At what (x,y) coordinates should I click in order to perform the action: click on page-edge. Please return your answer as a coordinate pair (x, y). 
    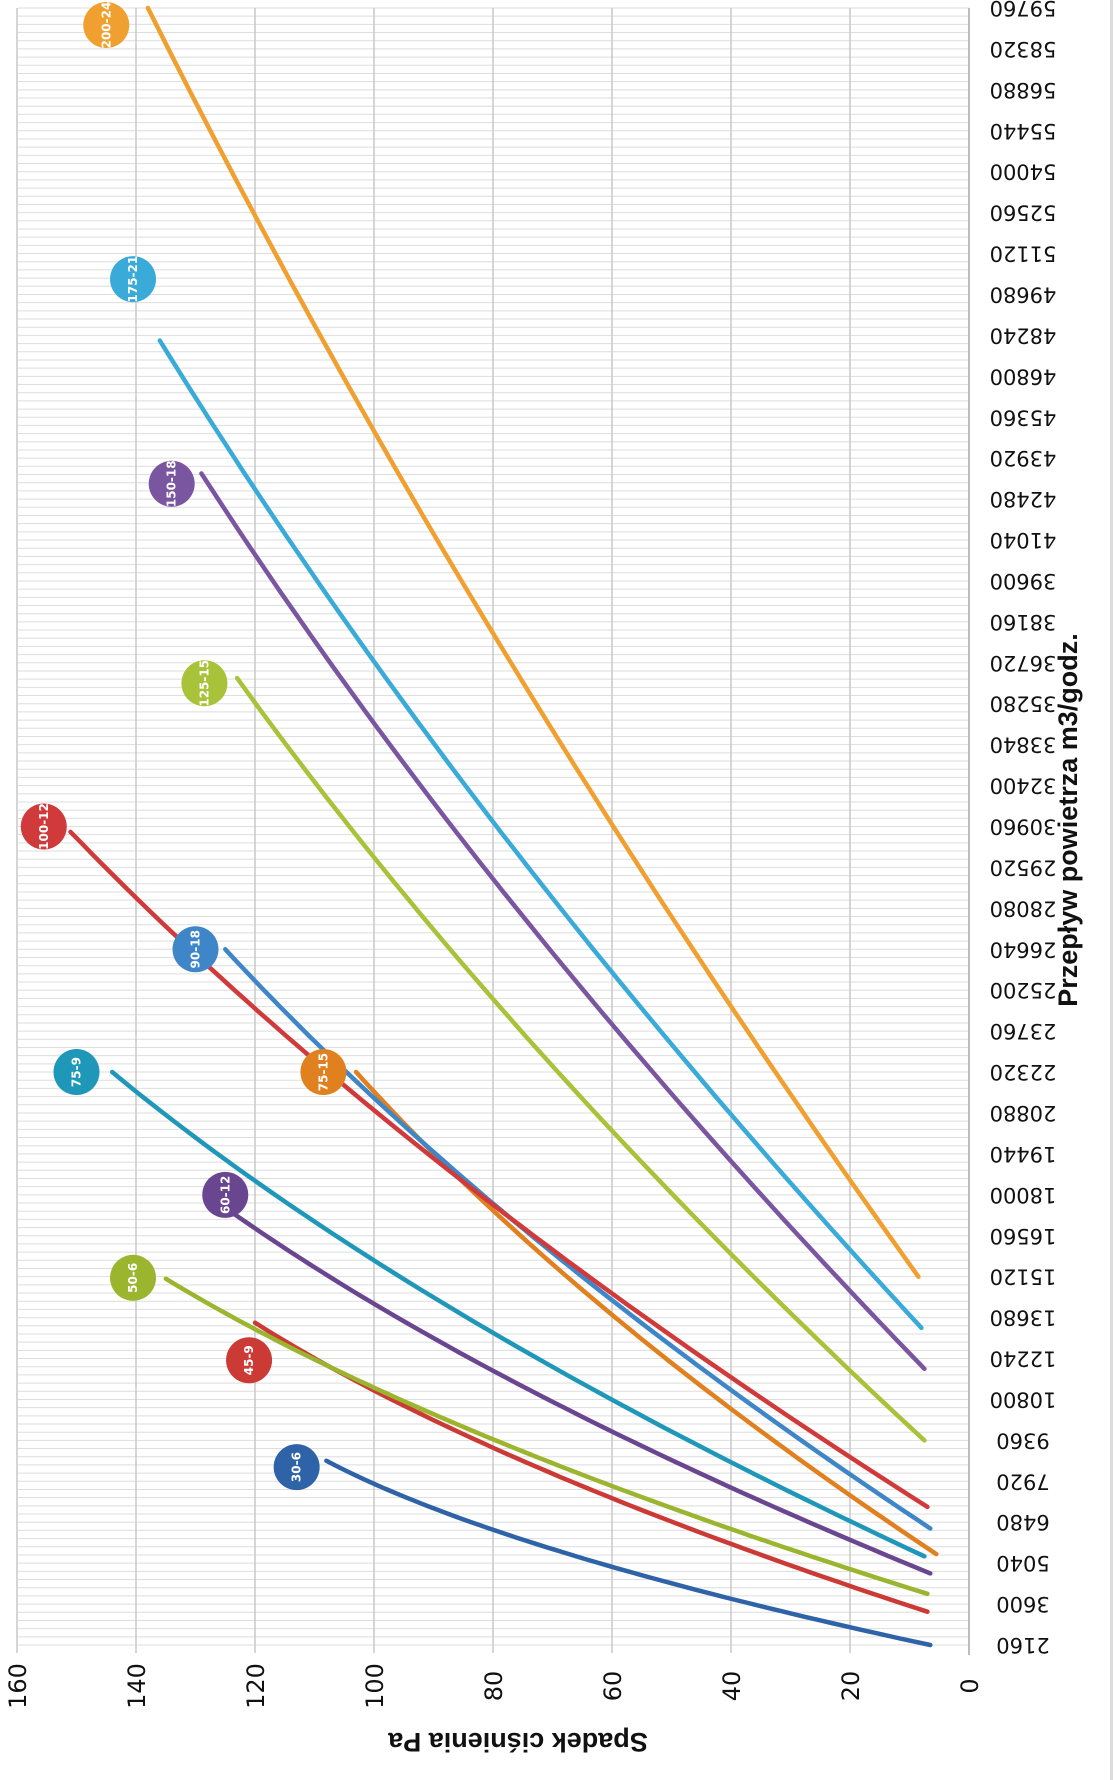
    Looking at the image, I should click on (1111, 890).